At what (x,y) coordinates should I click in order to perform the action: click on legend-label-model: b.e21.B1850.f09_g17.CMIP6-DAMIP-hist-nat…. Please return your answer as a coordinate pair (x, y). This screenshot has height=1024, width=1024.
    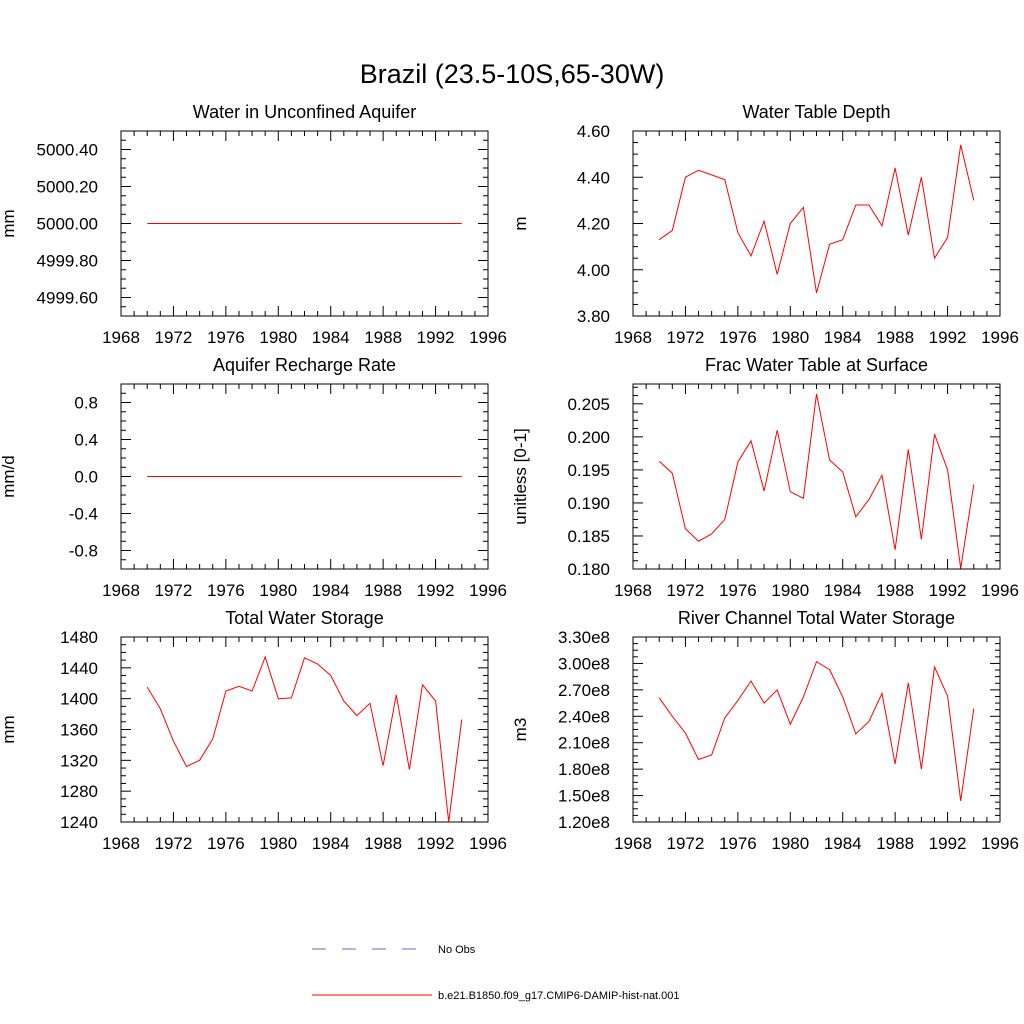
    Looking at the image, I should click on (559, 996).